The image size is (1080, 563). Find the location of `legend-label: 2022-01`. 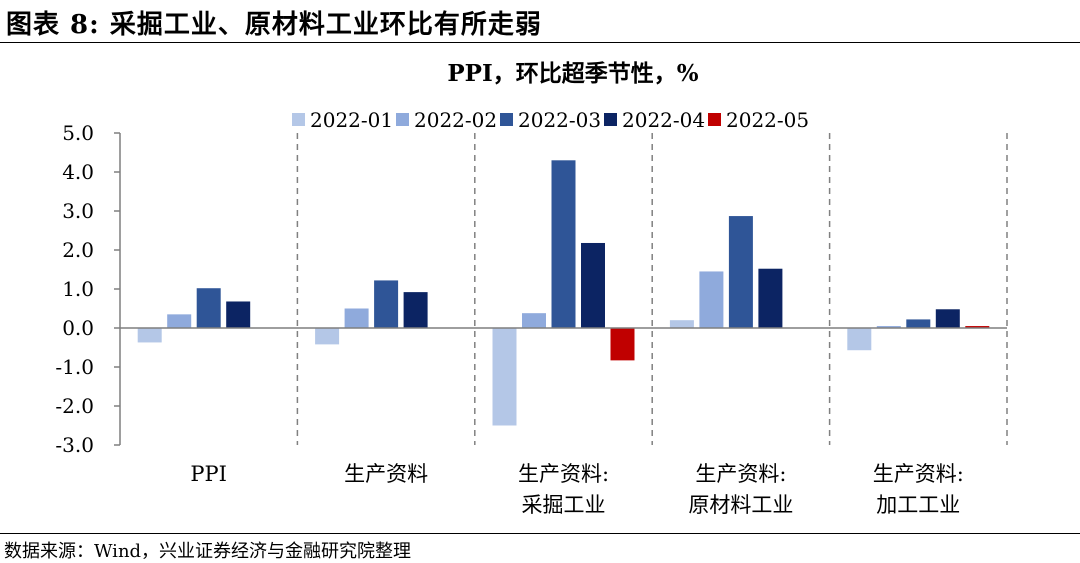

legend-label: 2022-01 is located at coordinates (351, 120).